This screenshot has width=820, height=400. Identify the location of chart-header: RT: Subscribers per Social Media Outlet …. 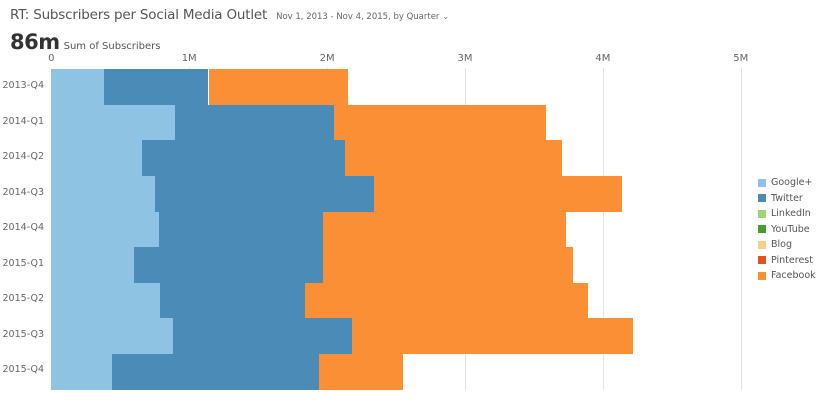
(229, 15).